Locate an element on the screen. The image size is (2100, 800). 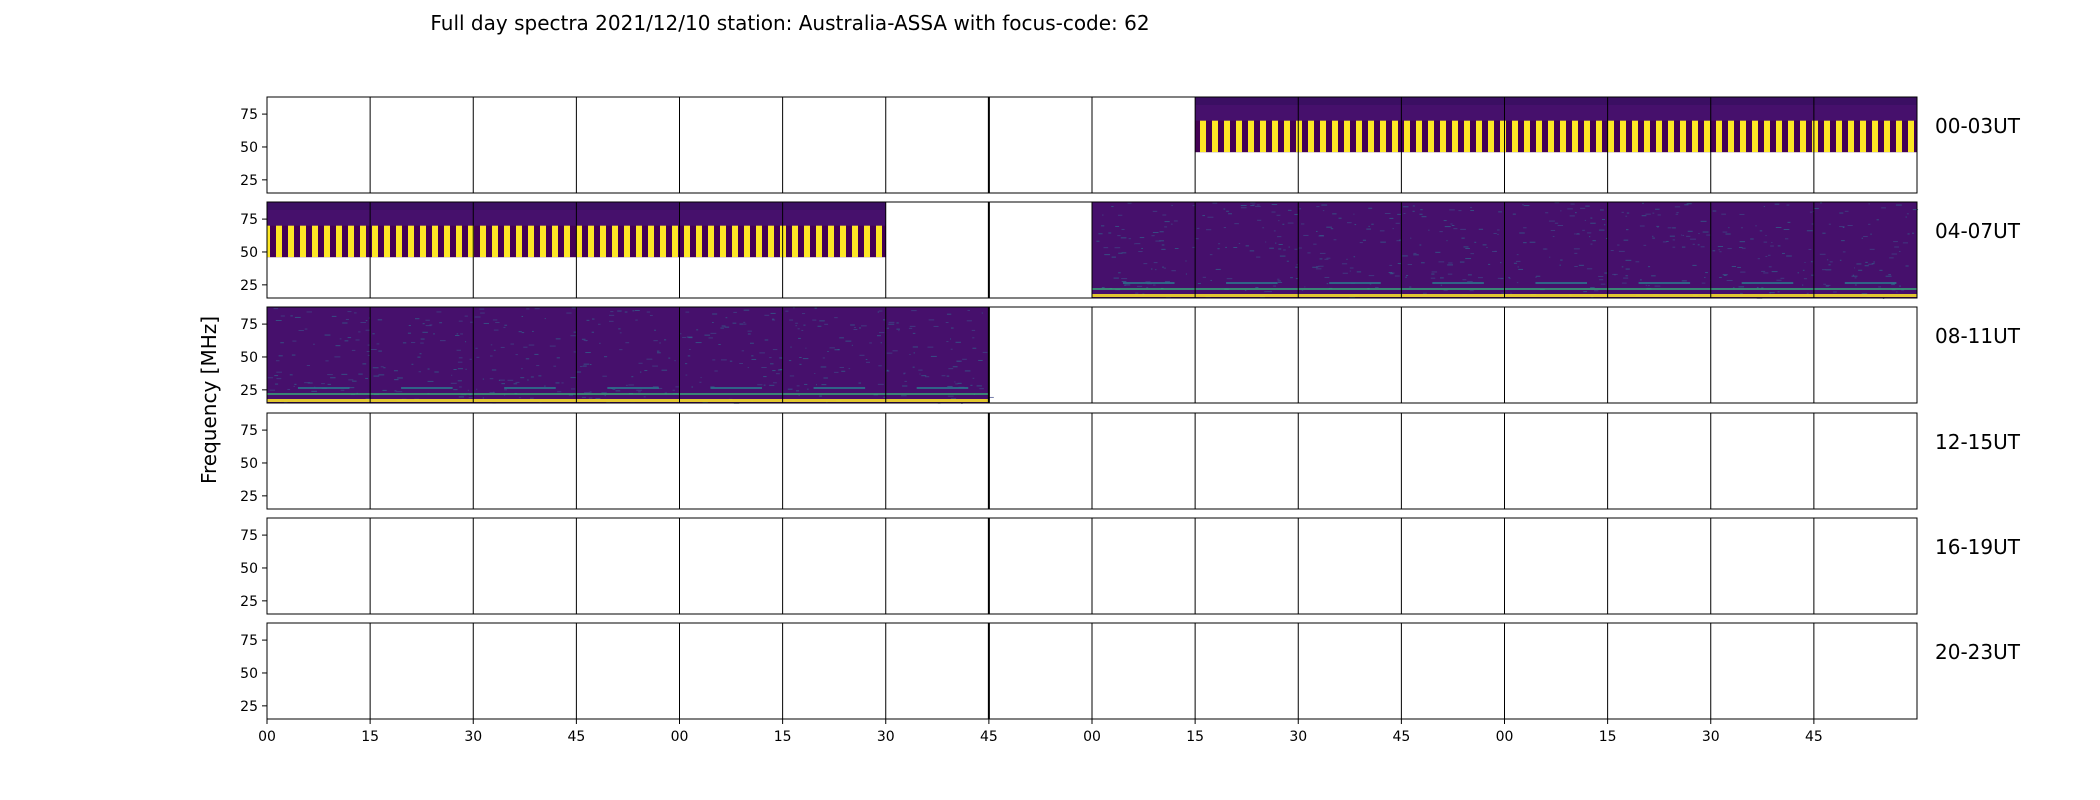
spectrum-panel is located at coordinates (628, 250).